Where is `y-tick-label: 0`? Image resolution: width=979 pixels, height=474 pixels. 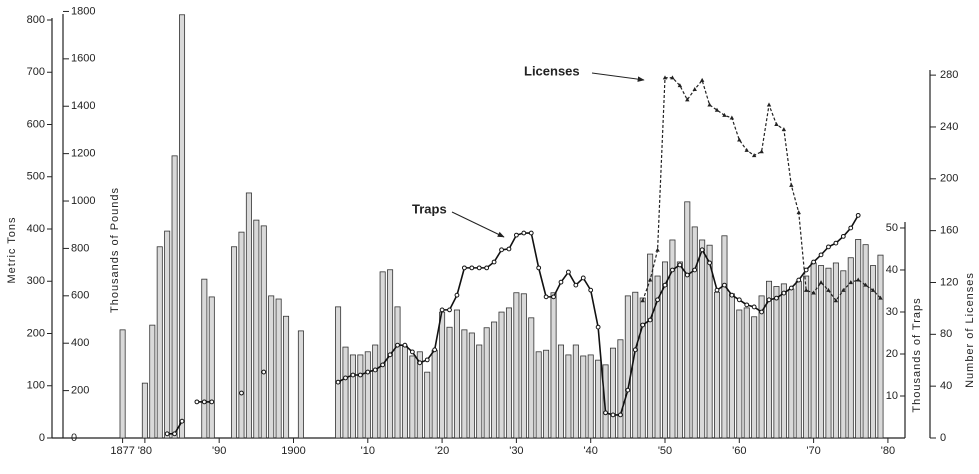 y-tick-label: 0 is located at coordinates (42, 438).